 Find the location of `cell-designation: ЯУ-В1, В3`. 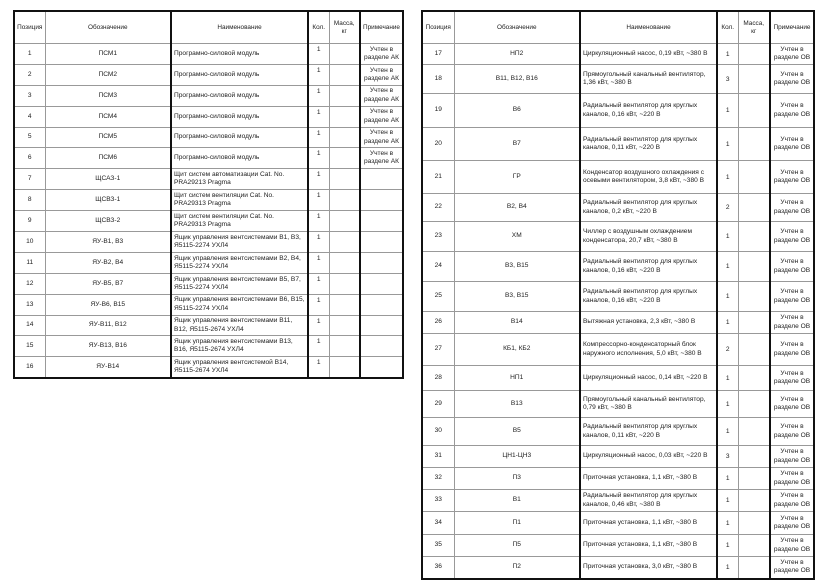

cell-designation: ЯУ-В1, В3 is located at coordinates (108, 242).